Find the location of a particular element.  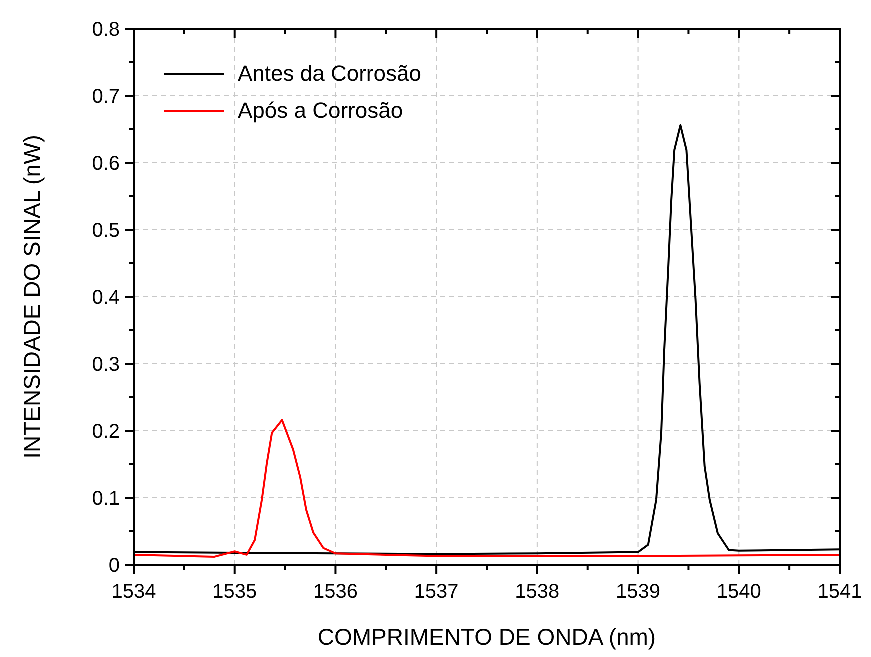

y-tick-label: 0.5 is located at coordinates (106, 231).